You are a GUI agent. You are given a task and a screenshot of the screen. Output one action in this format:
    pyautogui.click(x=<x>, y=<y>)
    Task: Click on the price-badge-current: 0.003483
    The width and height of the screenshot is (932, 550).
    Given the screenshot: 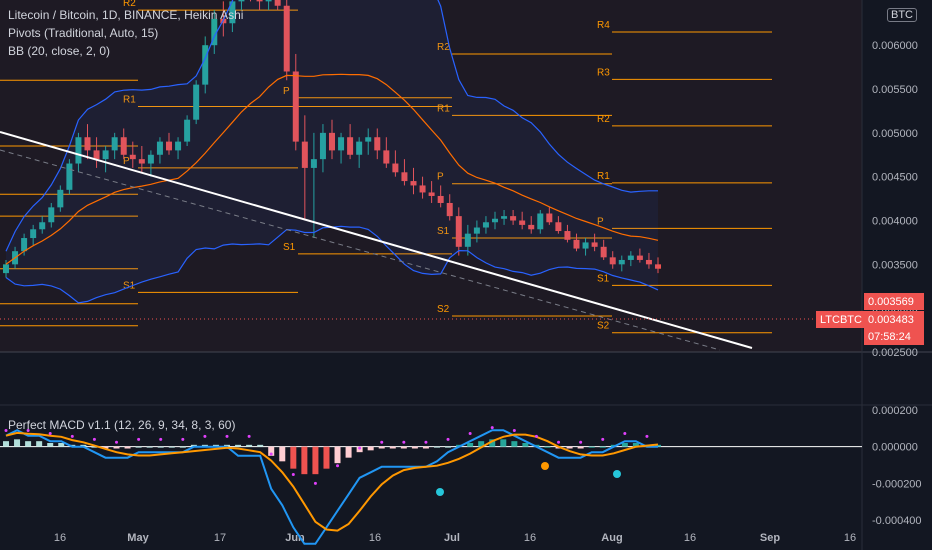 What is the action you would take?
    pyautogui.click(x=894, y=319)
    